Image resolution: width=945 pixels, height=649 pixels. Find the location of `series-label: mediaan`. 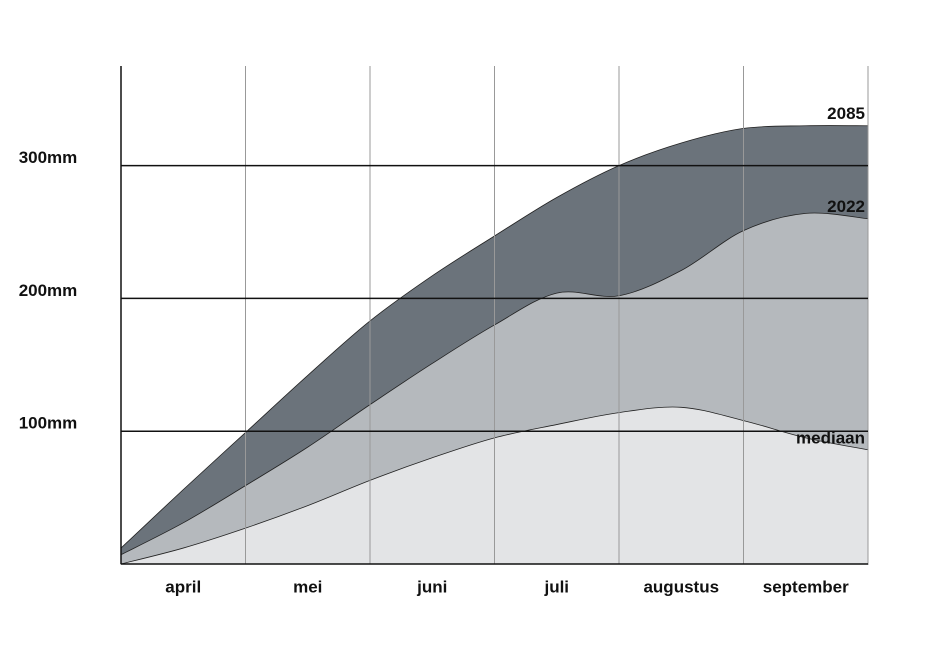

series-label: mediaan is located at coordinates (830, 437).